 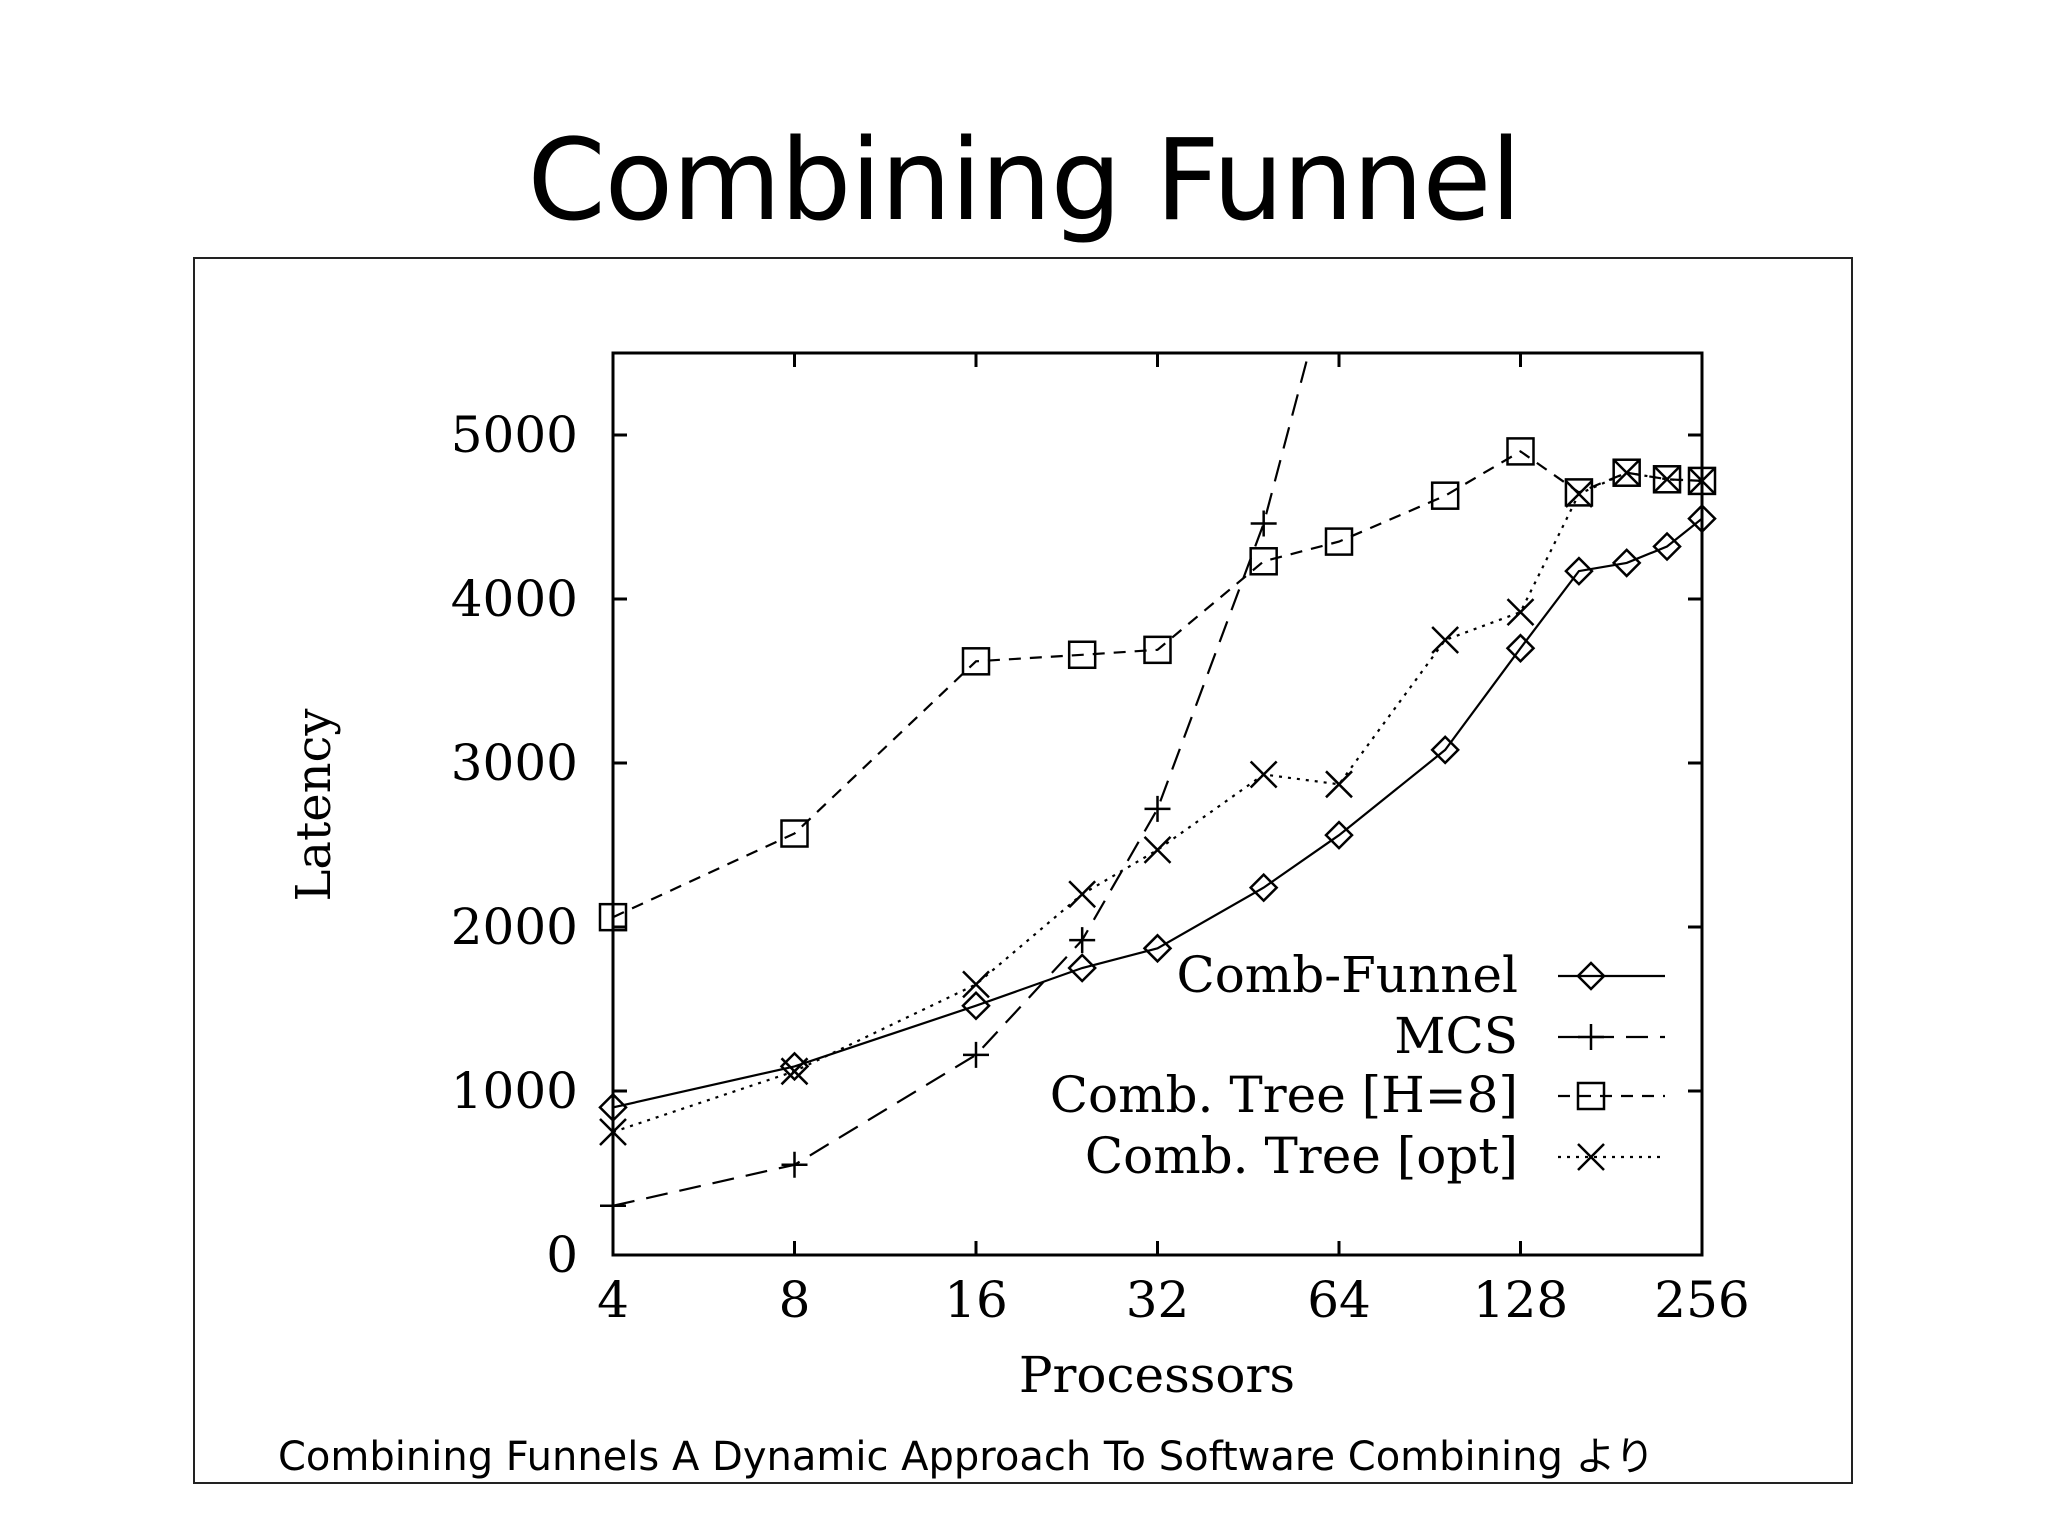 I want to click on x-tick-label: 64, so click(x=1339, y=1300).